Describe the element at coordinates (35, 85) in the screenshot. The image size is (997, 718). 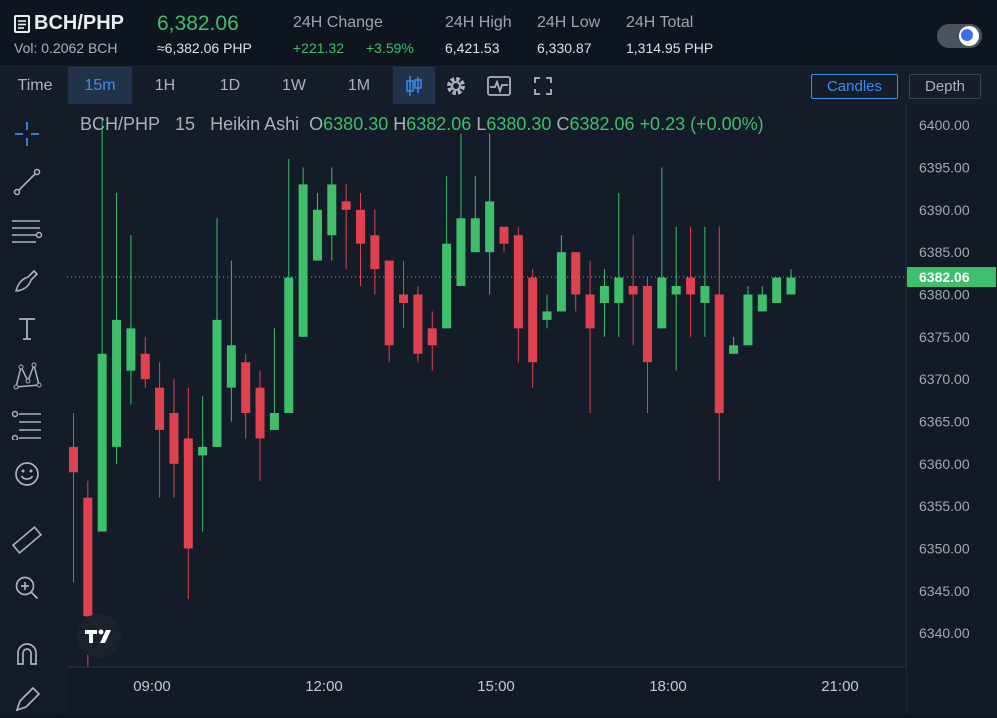
I see `tab-time: Time` at that location.